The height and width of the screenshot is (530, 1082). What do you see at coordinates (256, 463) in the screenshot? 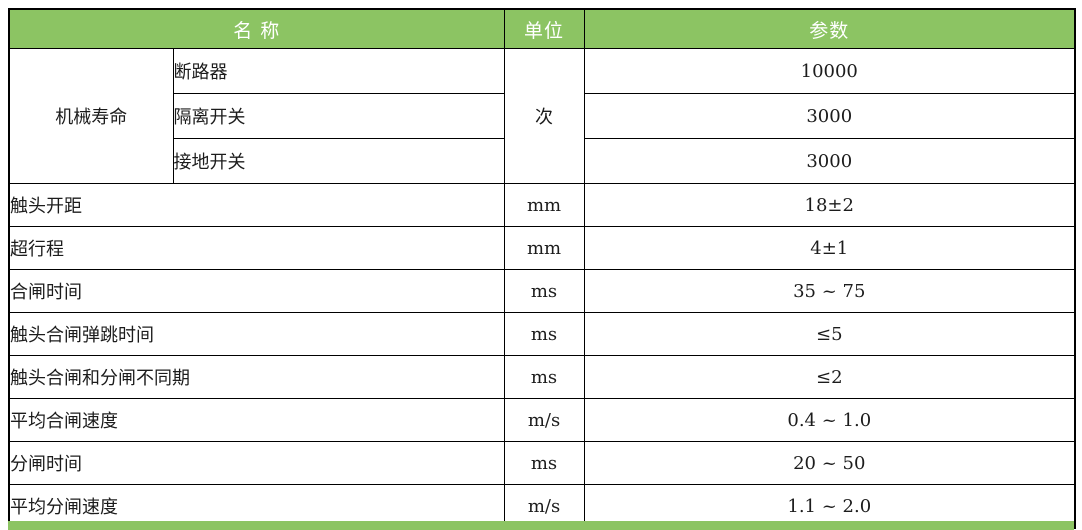
I see `name-cell: 分闸时间` at bounding box center [256, 463].